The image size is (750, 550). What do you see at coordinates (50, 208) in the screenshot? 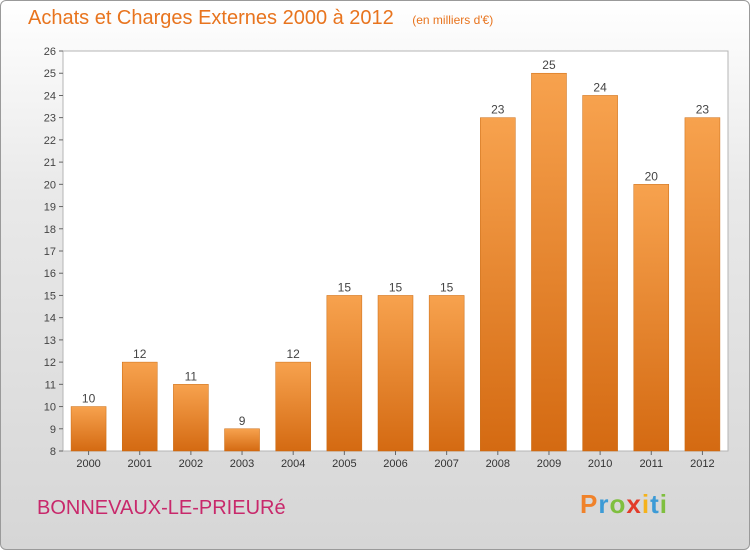
I see `y-tick-label: 19` at bounding box center [50, 208].